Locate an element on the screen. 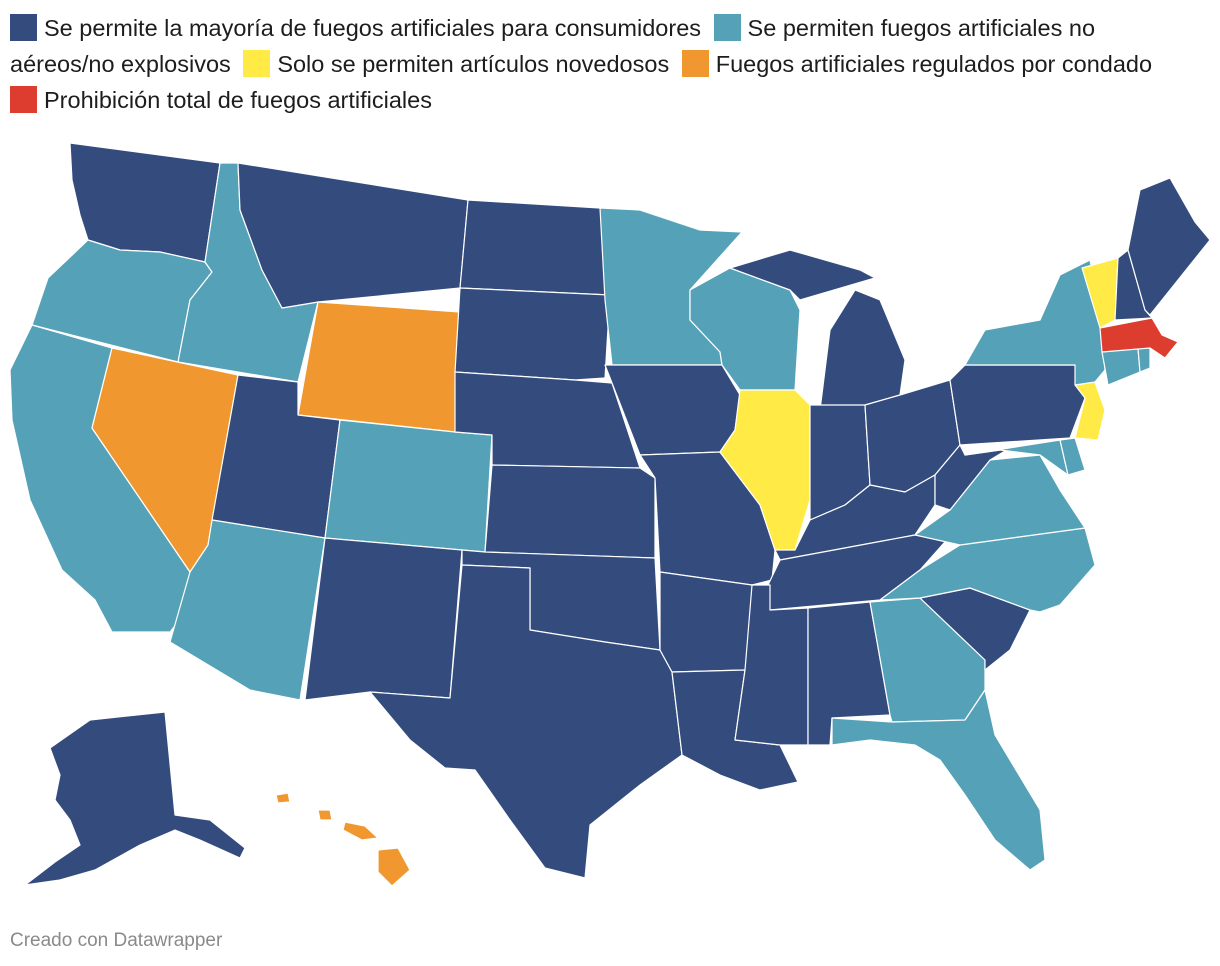  legend-swatch-nonaerial is located at coordinates (727, 27).